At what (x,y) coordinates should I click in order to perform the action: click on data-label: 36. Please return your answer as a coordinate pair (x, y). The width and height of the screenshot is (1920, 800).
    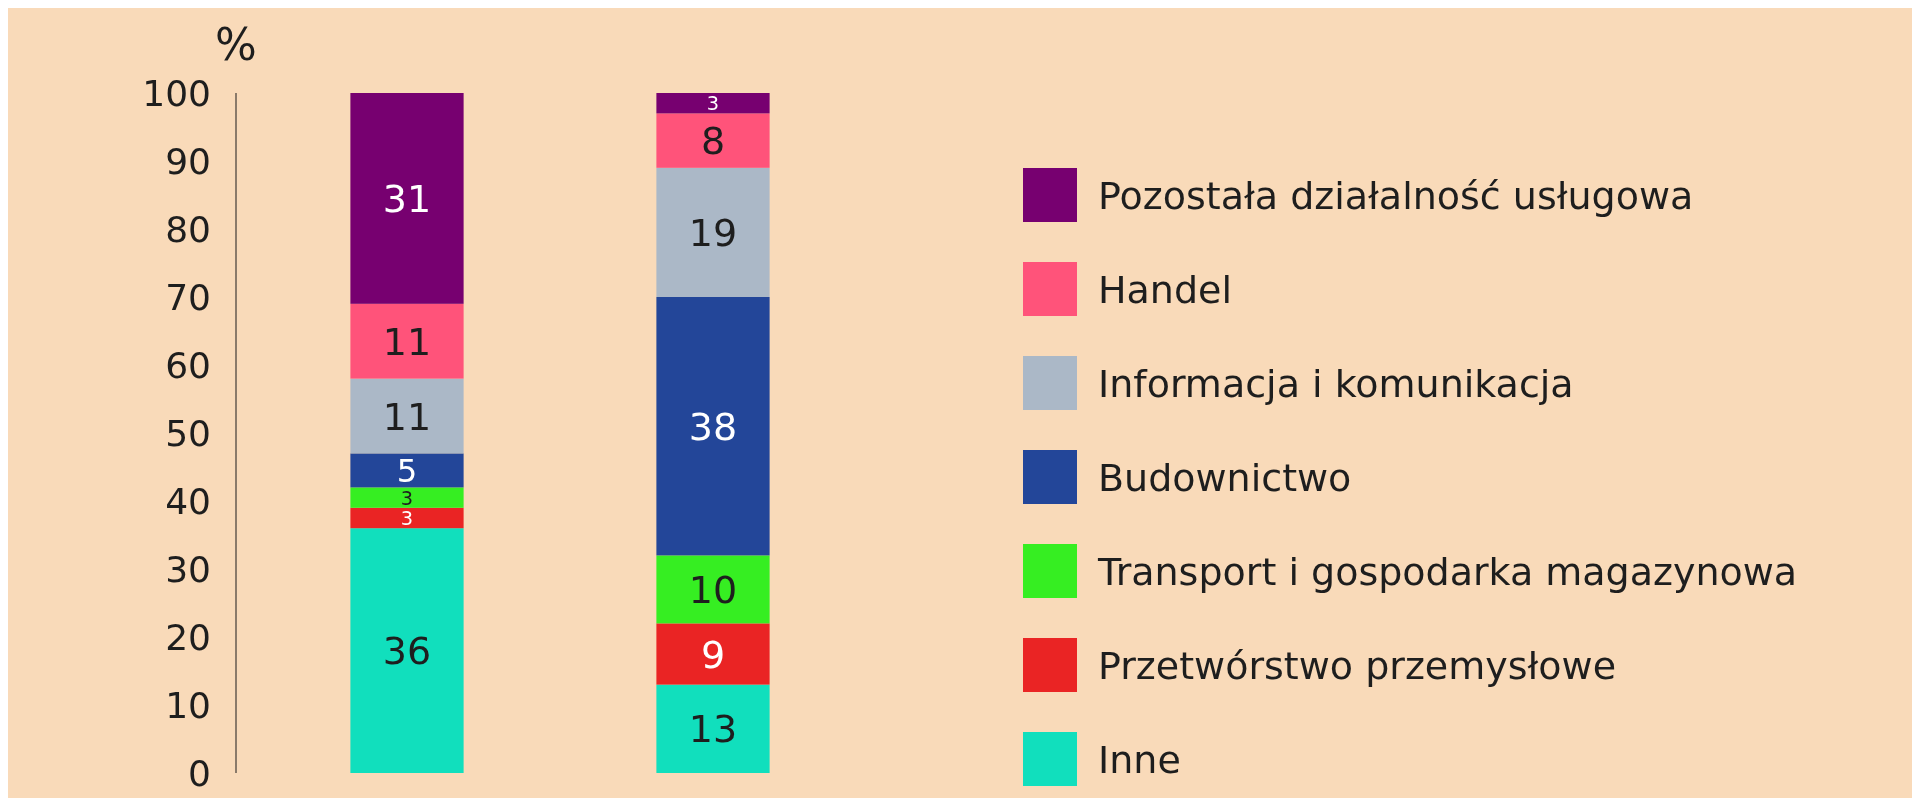
    Looking at the image, I should click on (407, 651).